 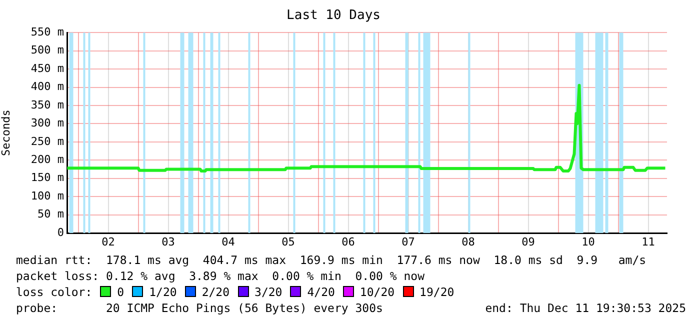 I want to click on text: probe: 20 ICMP Echo Pings (56 Bytes) every 300s, so click(x=199, y=308).